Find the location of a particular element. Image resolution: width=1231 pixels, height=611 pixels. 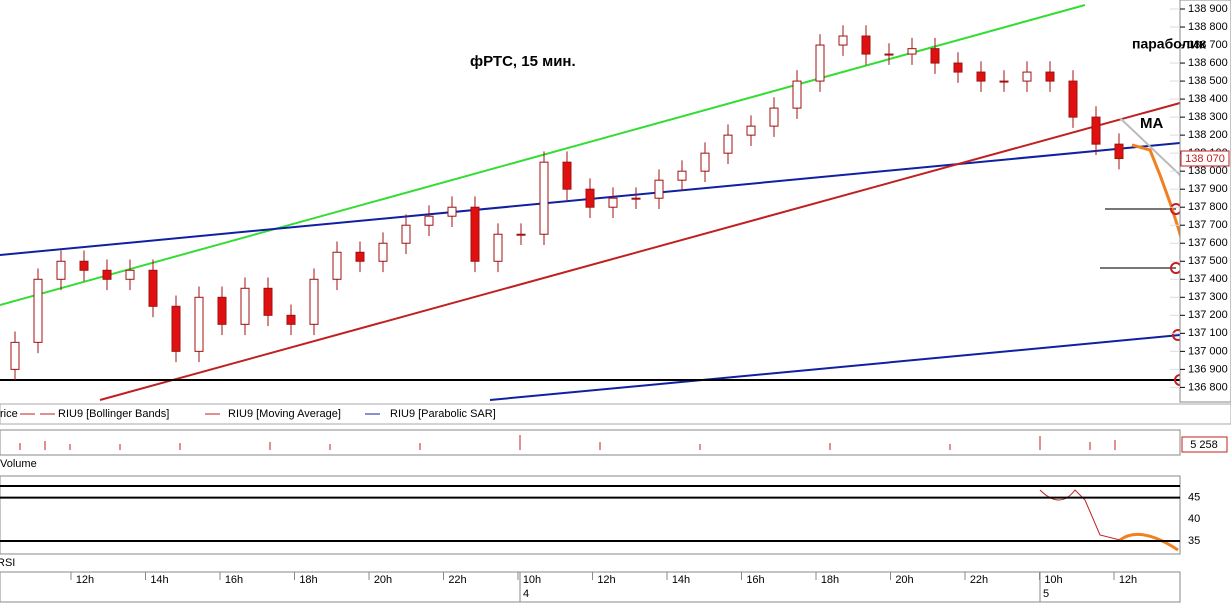

legend-label: RIU9 [Parabolic SAR] is located at coordinates (443, 414).